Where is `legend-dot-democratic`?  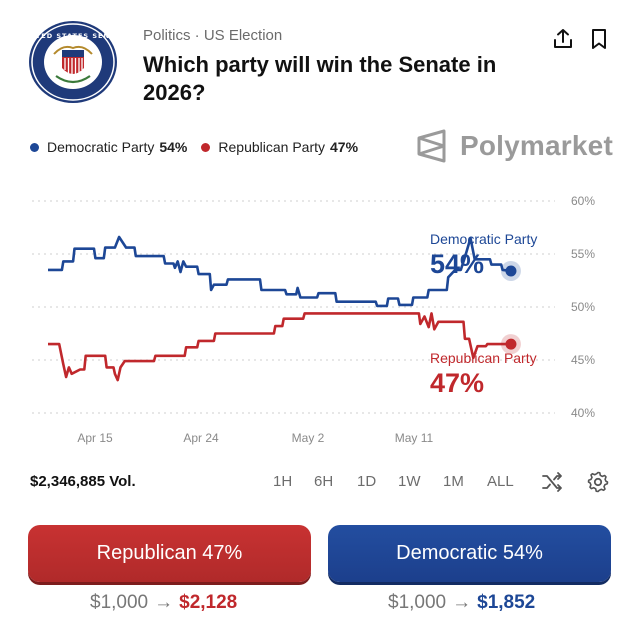 legend-dot-democratic is located at coordinates (34, 147).